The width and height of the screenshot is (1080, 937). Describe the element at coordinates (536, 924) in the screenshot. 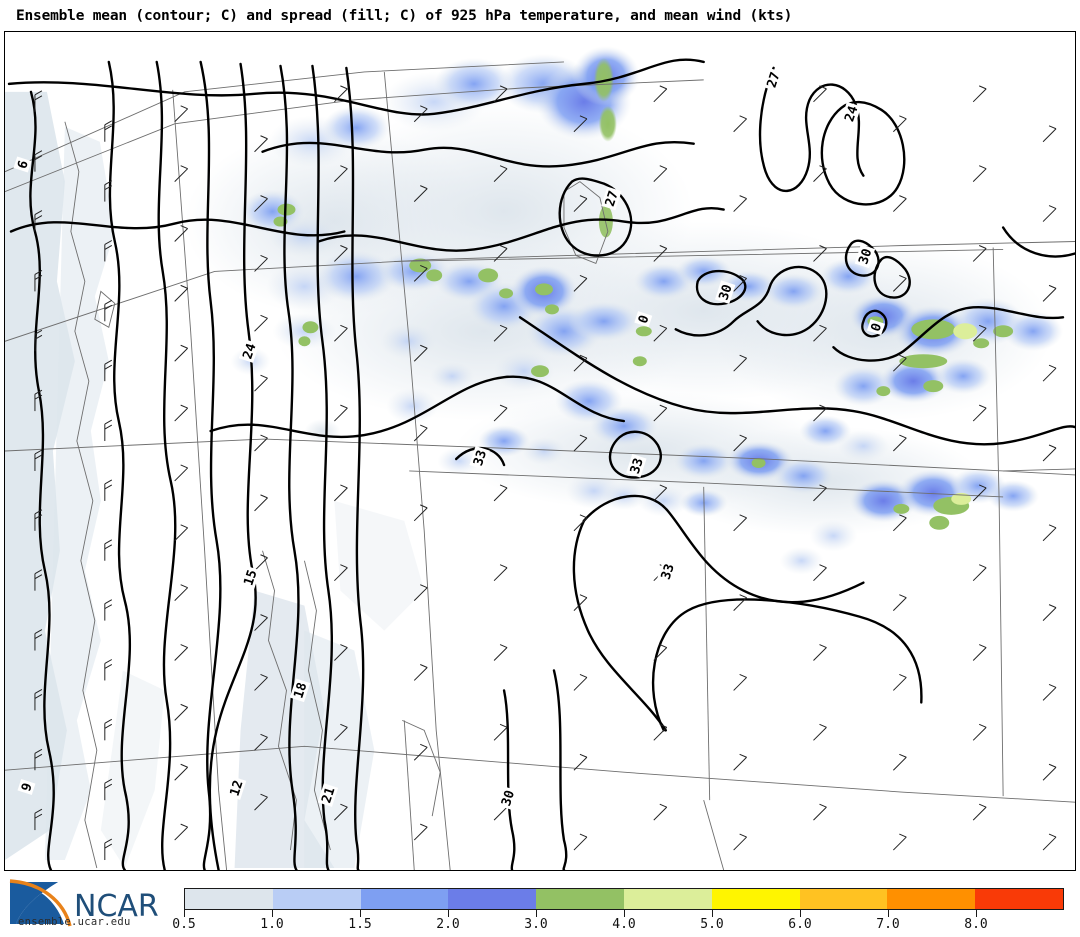

I see `colorbar-tick-label: 3.0` at that location.